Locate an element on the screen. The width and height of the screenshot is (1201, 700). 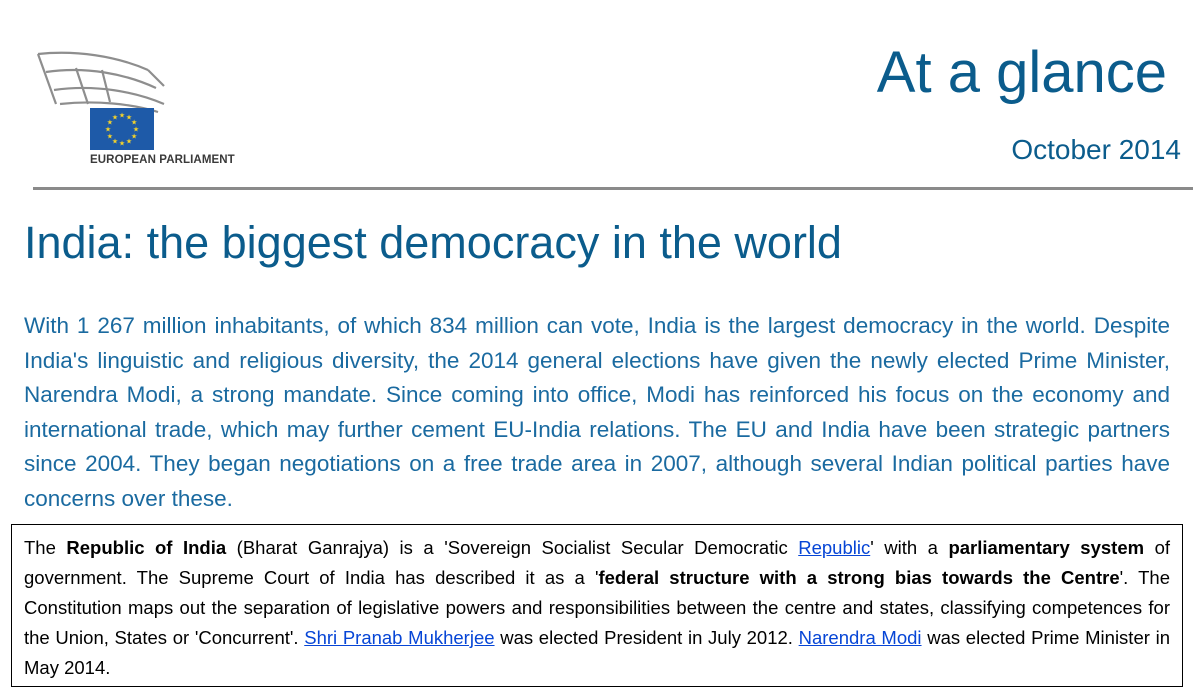
narendra-modi-link: Narendra Modi is located at coordinates (860, 637).